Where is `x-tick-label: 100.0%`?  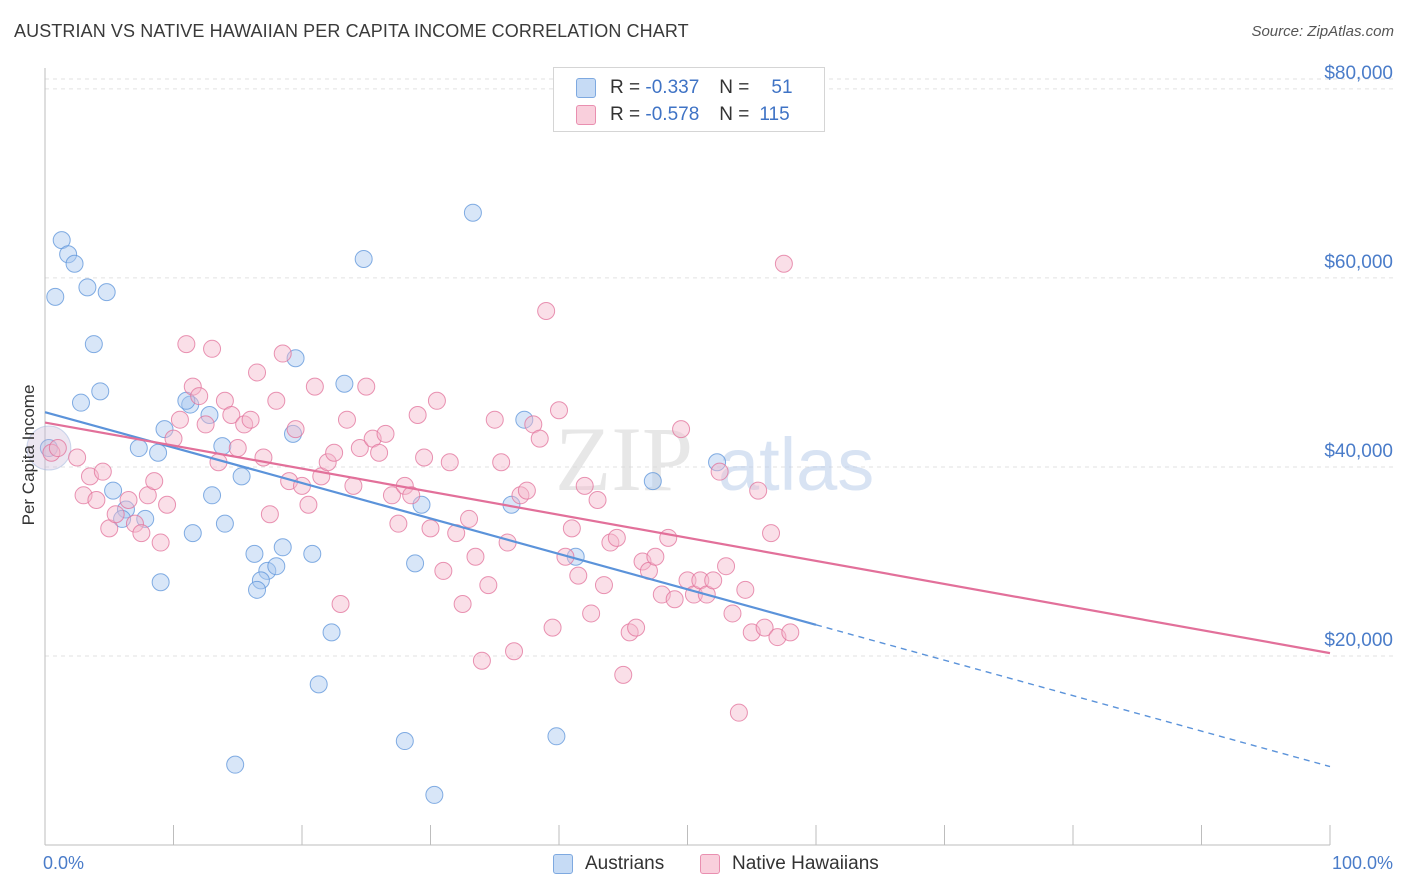
x-tick-label: 100.0% is located at coordinates (1362, 863).